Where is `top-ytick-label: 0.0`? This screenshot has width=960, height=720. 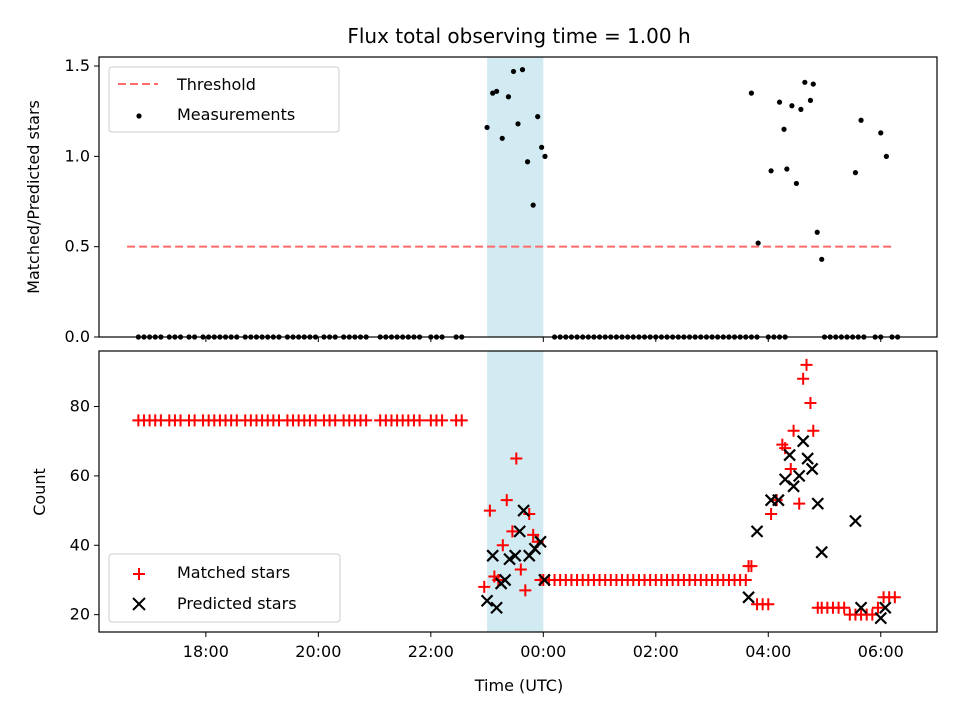
top-ytick-label: 0.0 is located at coordinates (77, 336).